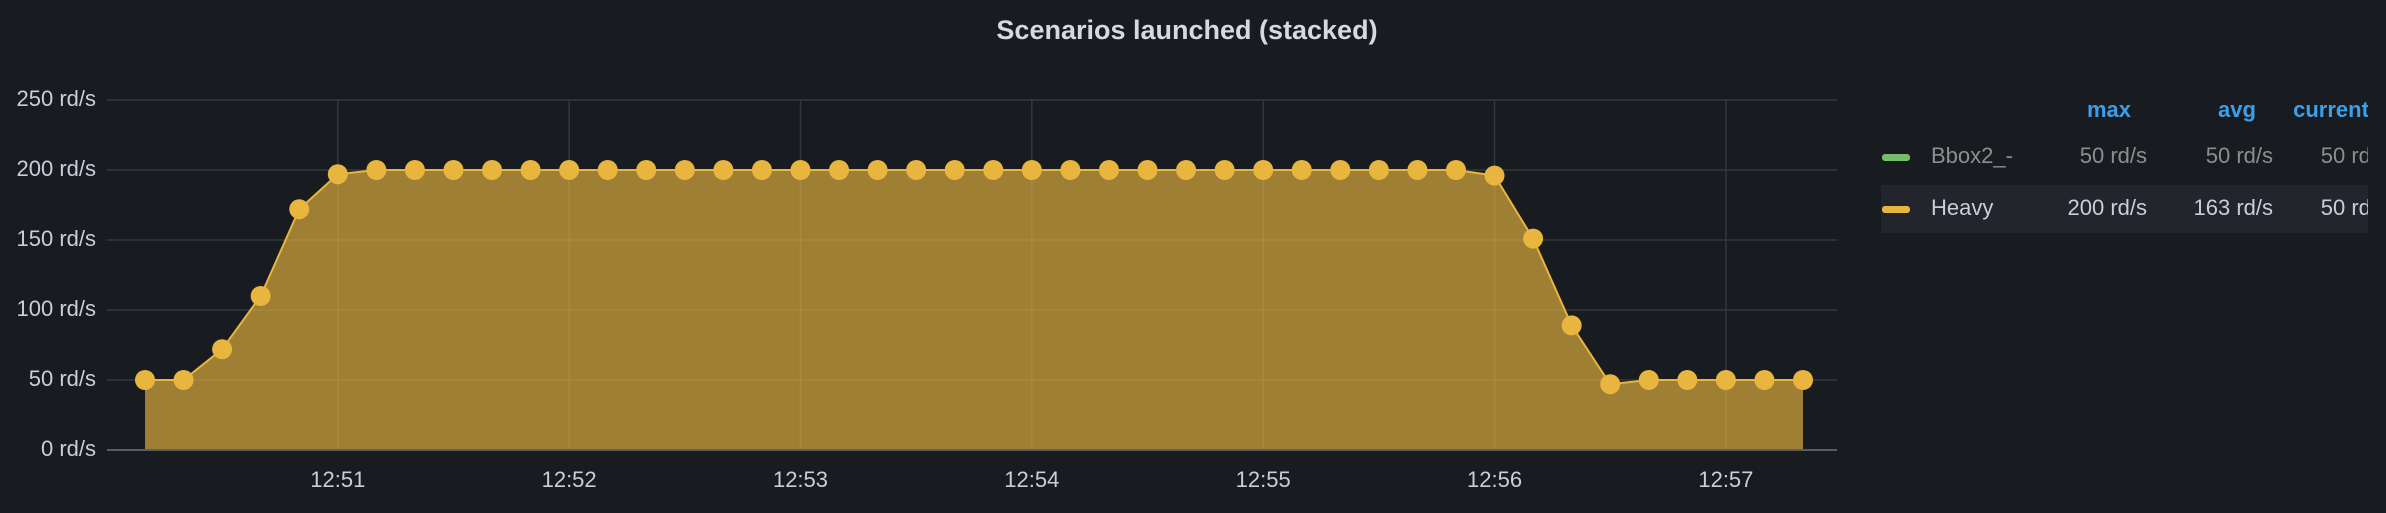 This screenshot has width=2386, height=513. Describe the element at coordinates (1186, 30) in the screenshot. I see `chart-title: Scenarios launched (stacked)` at that location.